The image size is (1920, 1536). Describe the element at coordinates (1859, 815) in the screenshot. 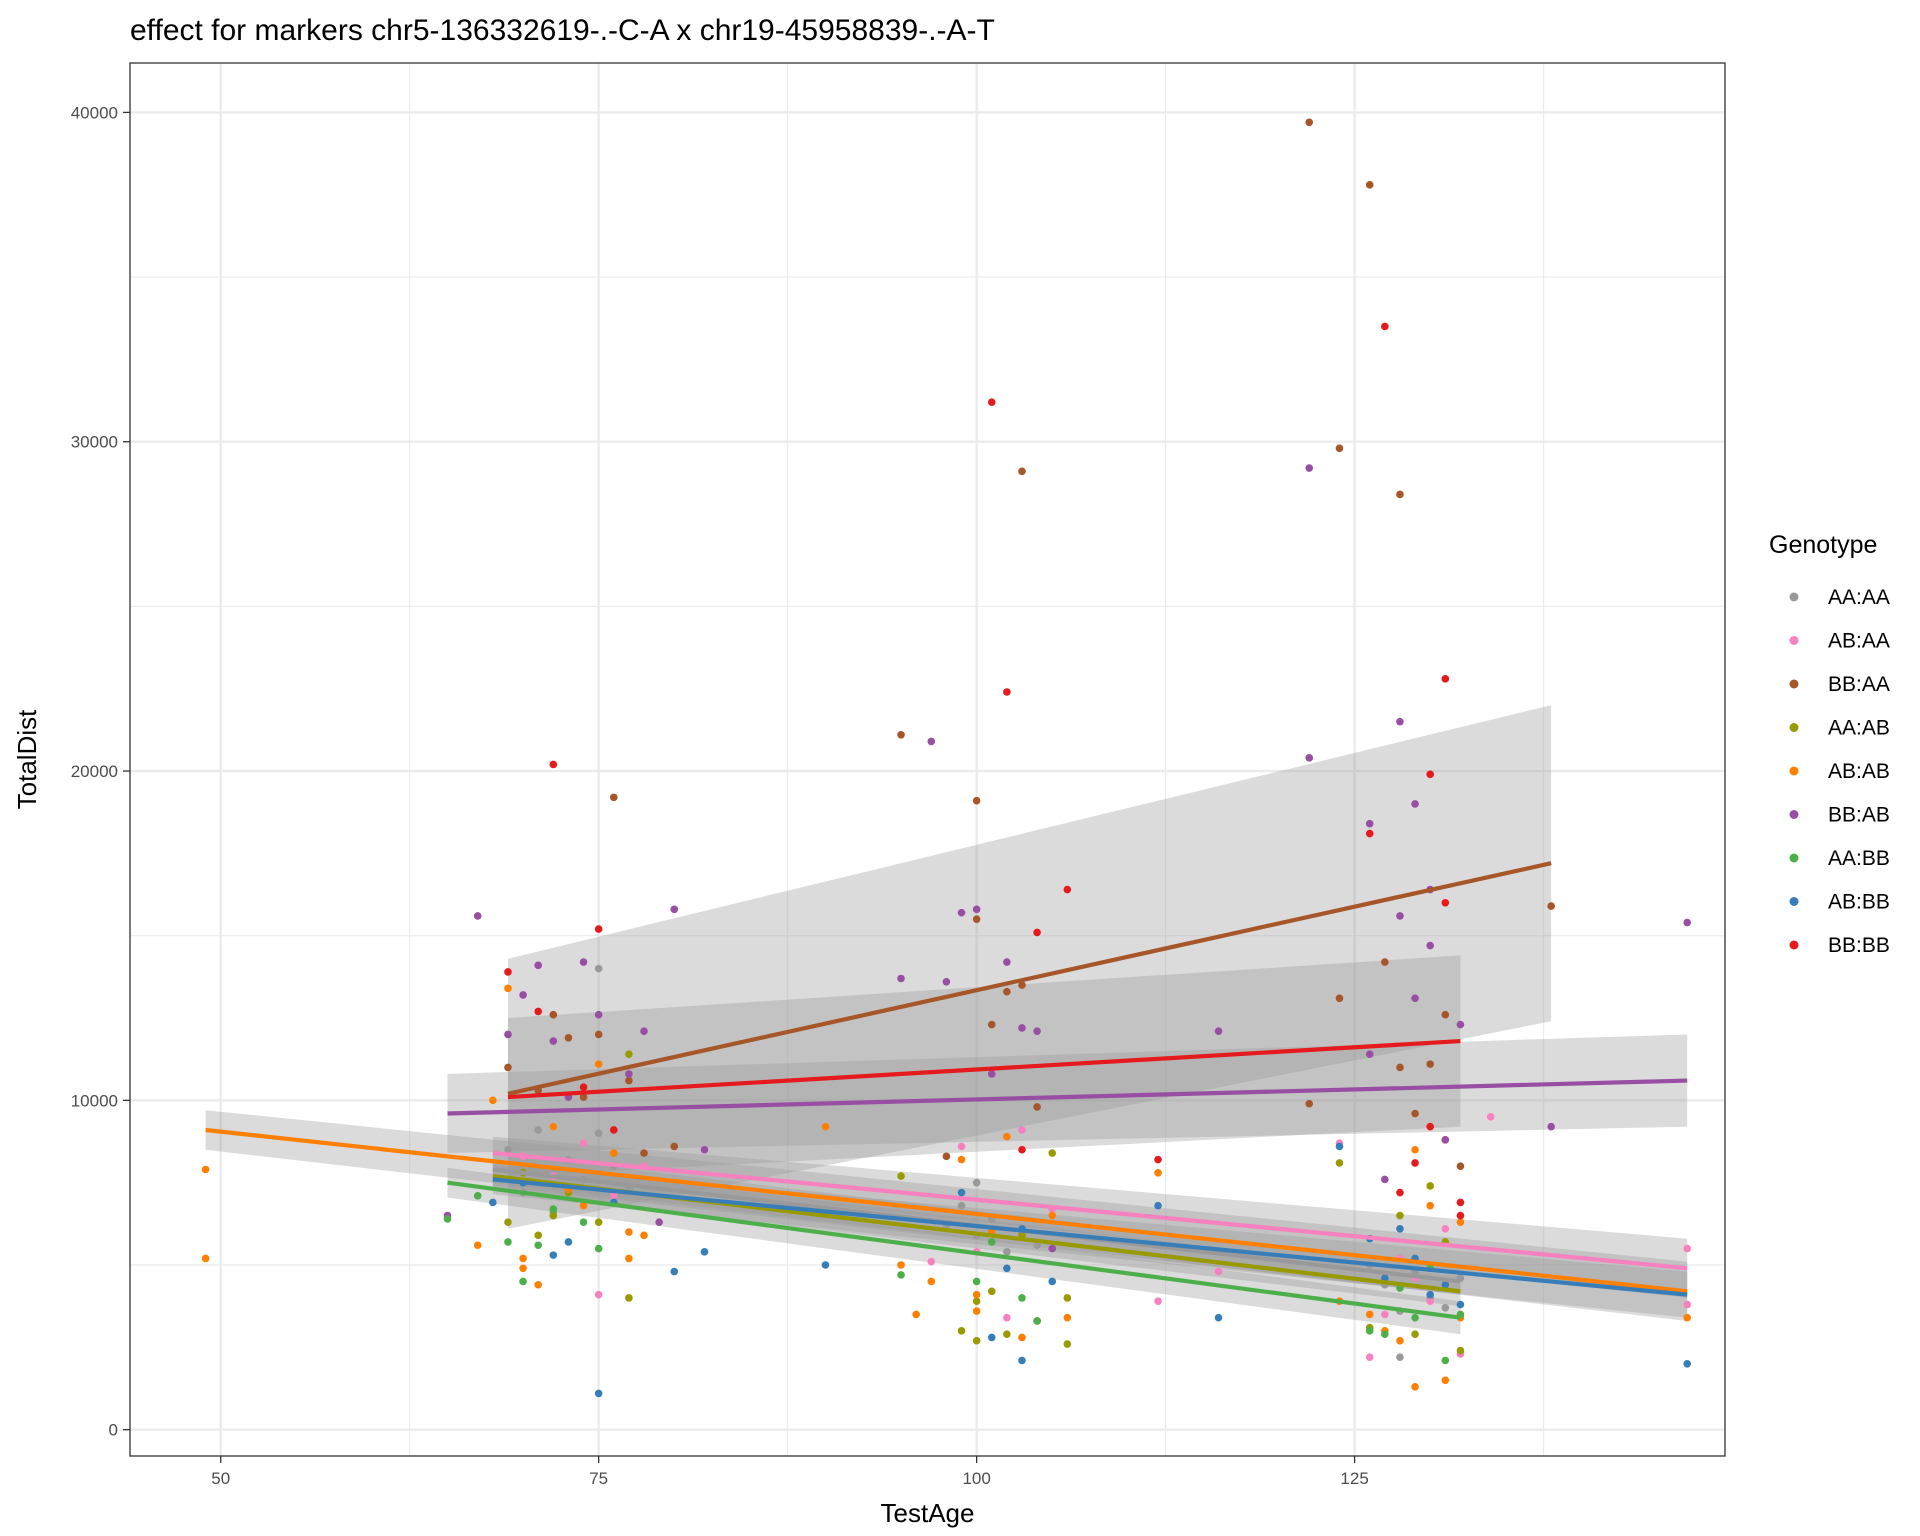

I see `legend-label: BB:AB` at that location.